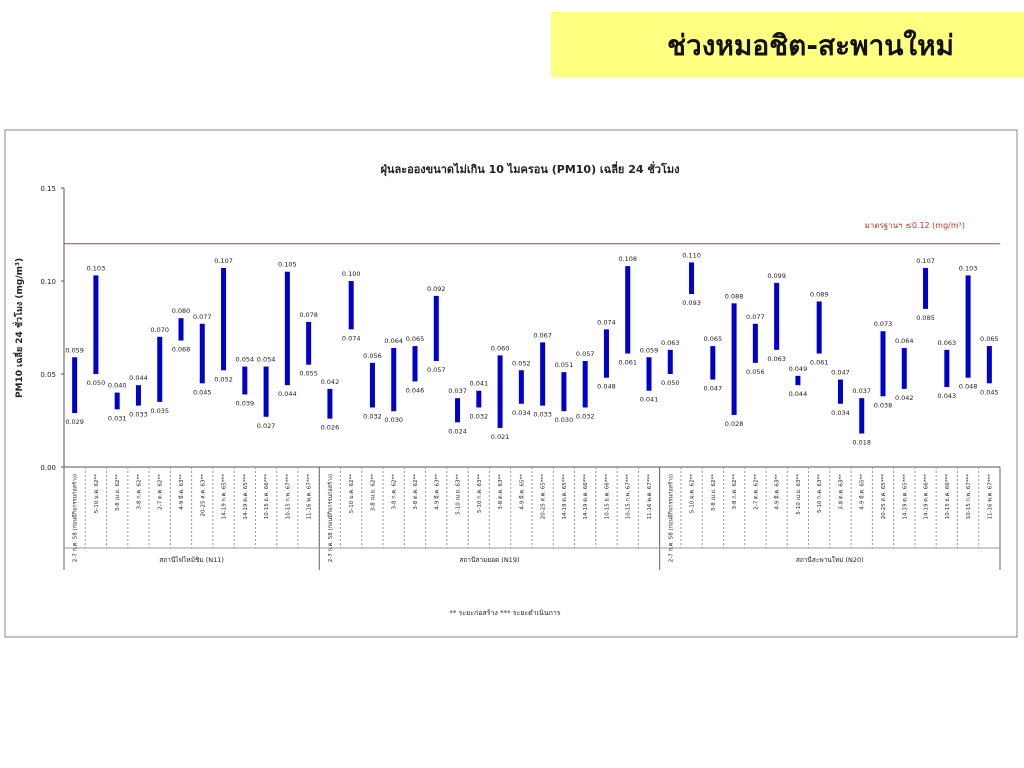  Describe the element at coordinates (436, 370) in the screenshot. I see `low-label: 0.057` at that location.